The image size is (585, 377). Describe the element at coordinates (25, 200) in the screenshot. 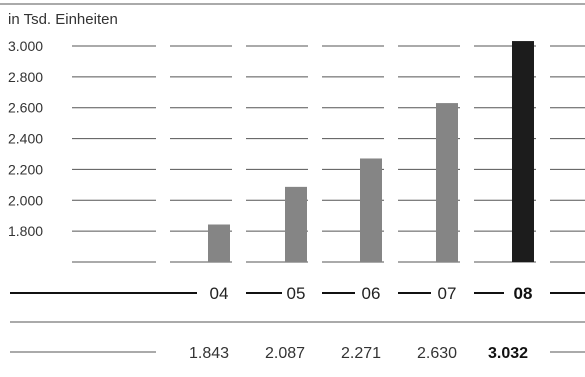

I see `y-tick-label: 2.000` at that location.